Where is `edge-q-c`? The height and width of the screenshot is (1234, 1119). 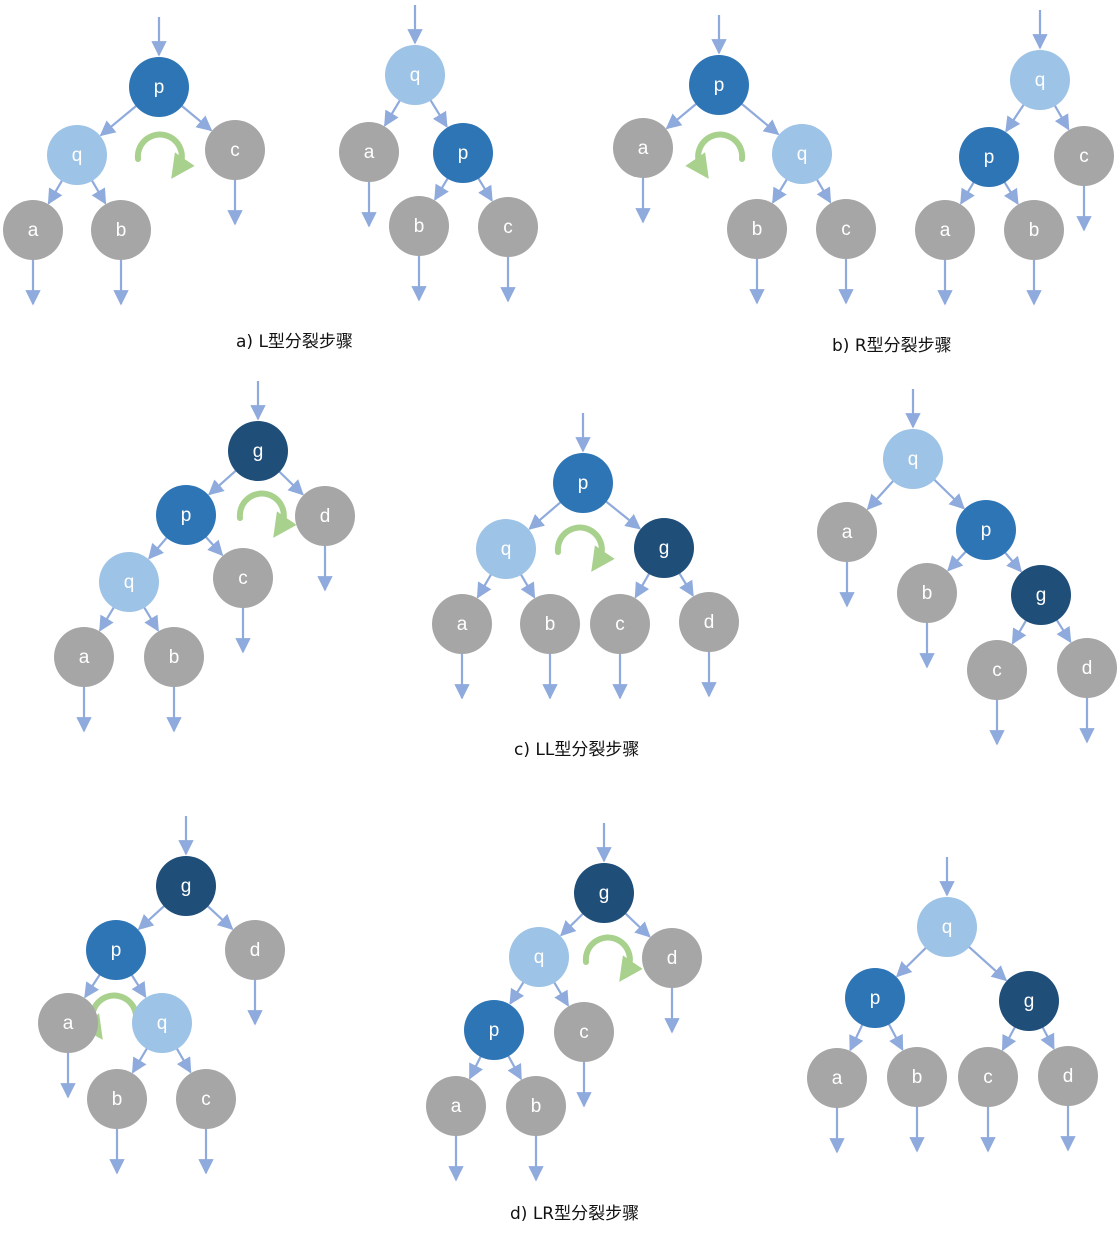
edge-q-c is located at coordinates (560, 993).